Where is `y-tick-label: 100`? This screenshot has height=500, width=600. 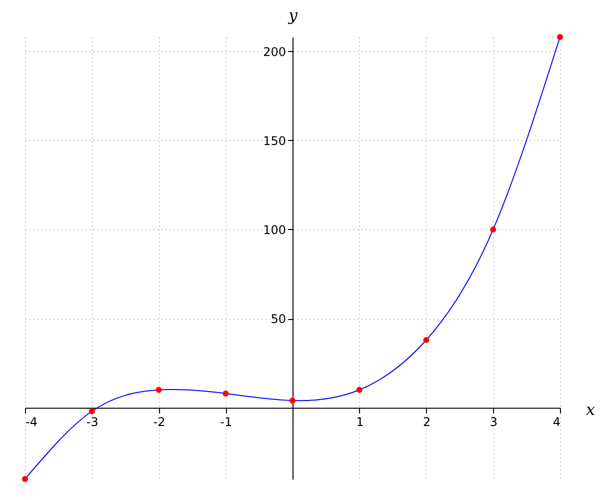 y-tick-label: 100 is located at coordinates (274, 229).